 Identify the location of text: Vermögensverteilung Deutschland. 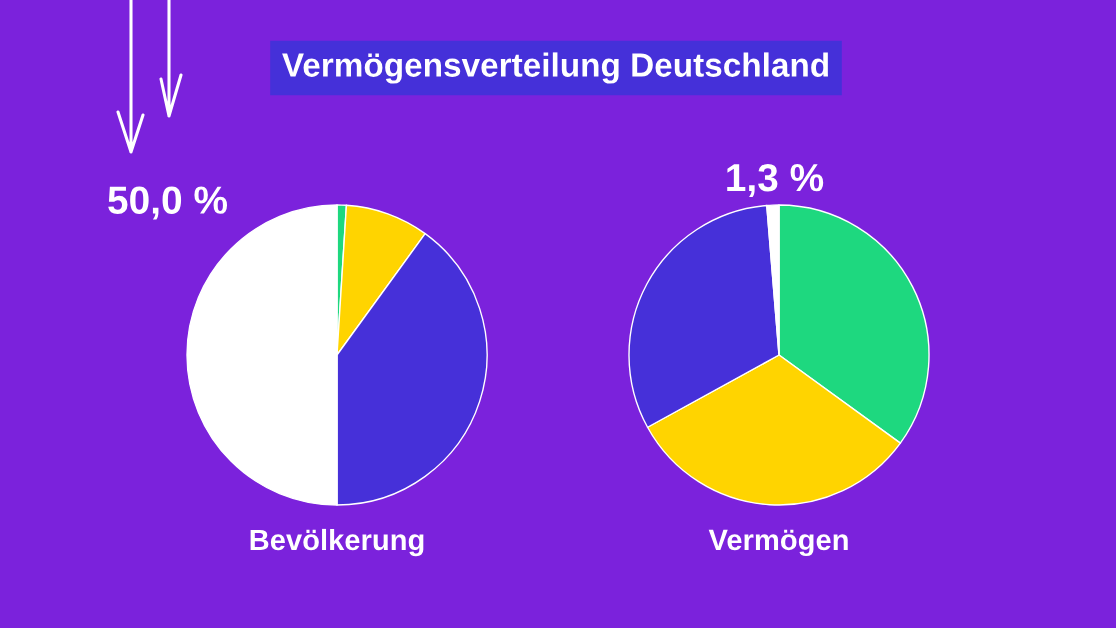
(555, 68).